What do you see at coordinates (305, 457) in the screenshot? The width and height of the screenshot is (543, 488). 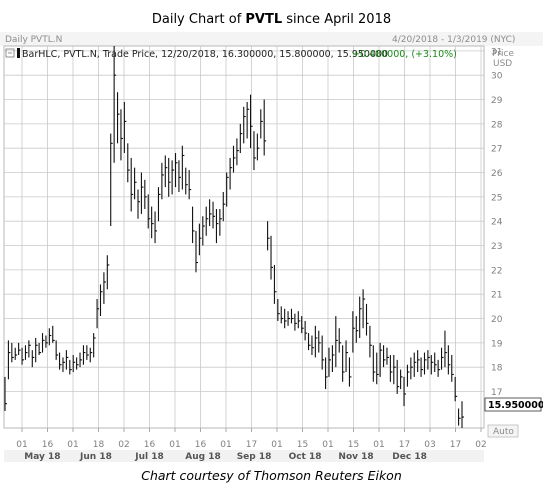 I see `month-label: Oct 18` at bounding box center [305, 457].